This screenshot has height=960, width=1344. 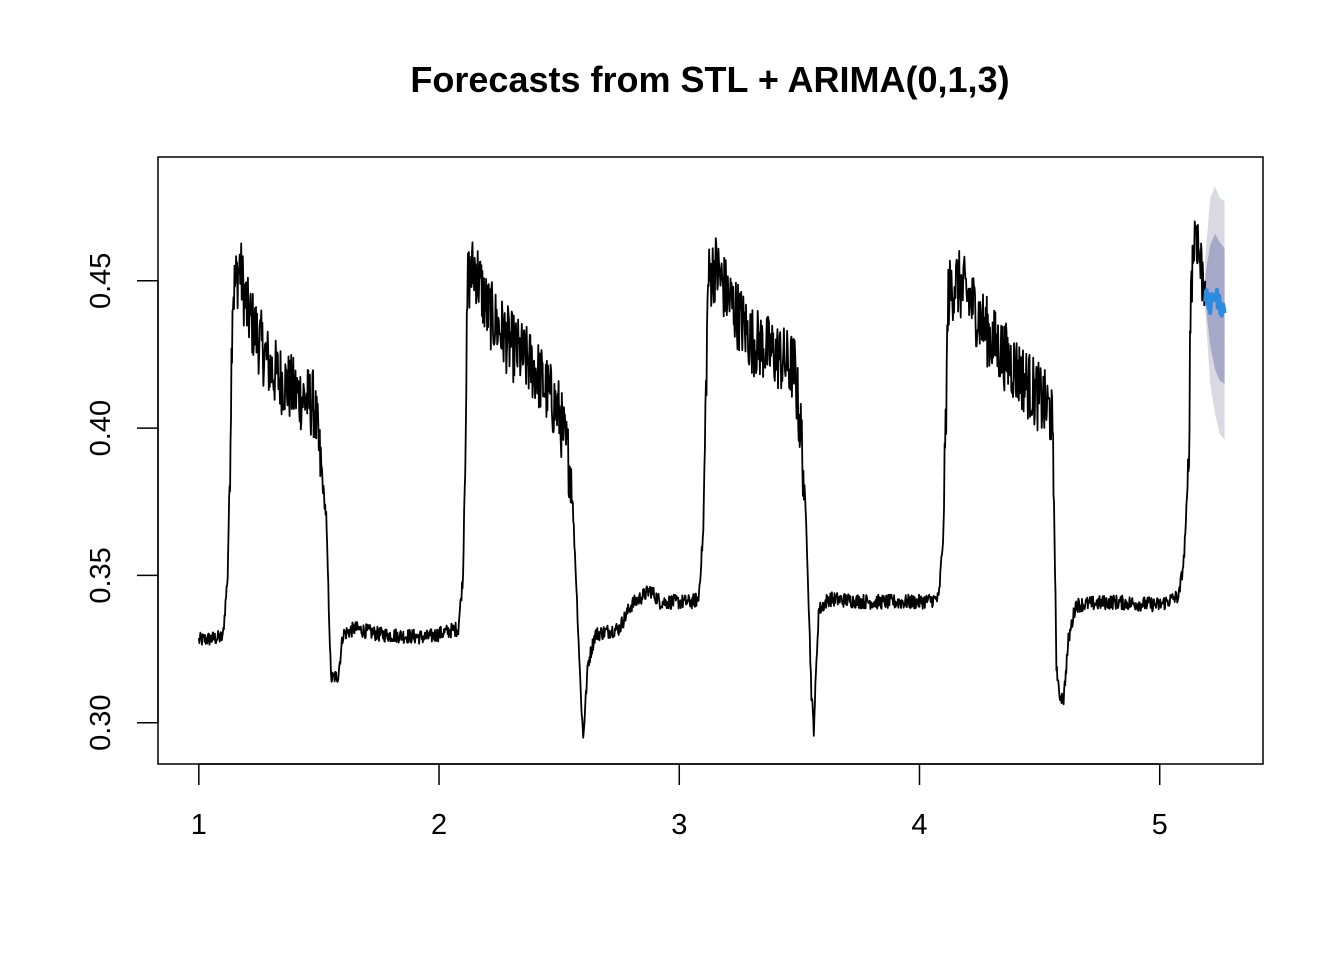 What do you see at coordinates (122, 502) in the screenshot?
I see `y-axis: 0.30 0.35 0.40 0.45` at bounding box center [122, 502].